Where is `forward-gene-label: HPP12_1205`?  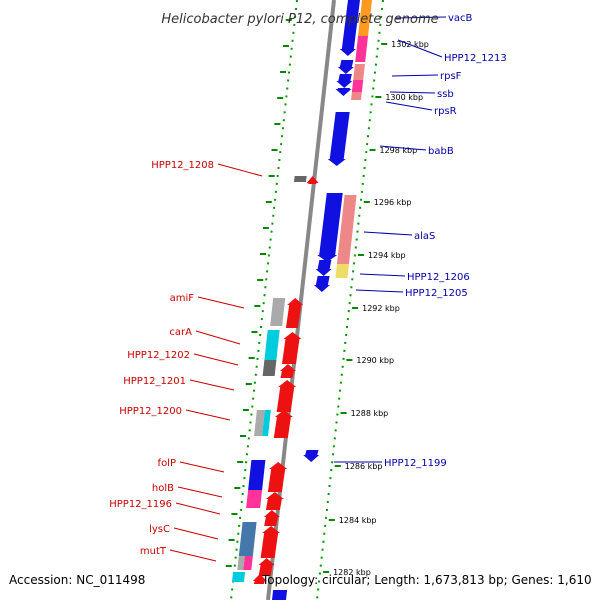 forward-gene-label: HPP12_1205 is located at coordinates (436, 293).